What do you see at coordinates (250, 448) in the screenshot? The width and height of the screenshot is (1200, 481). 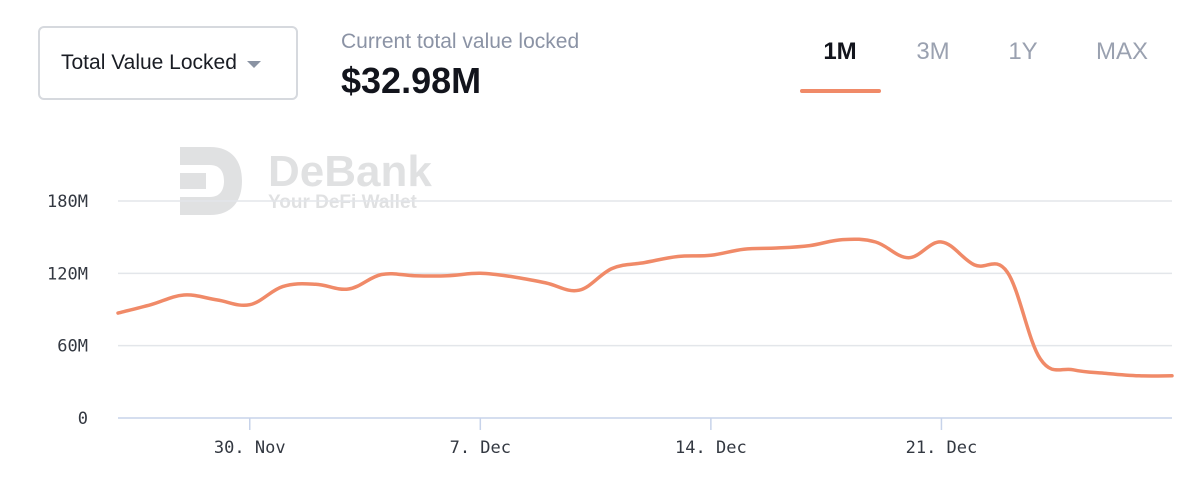 I see `x-tick-label: 30. Nov` at bounding box center [250, 448].